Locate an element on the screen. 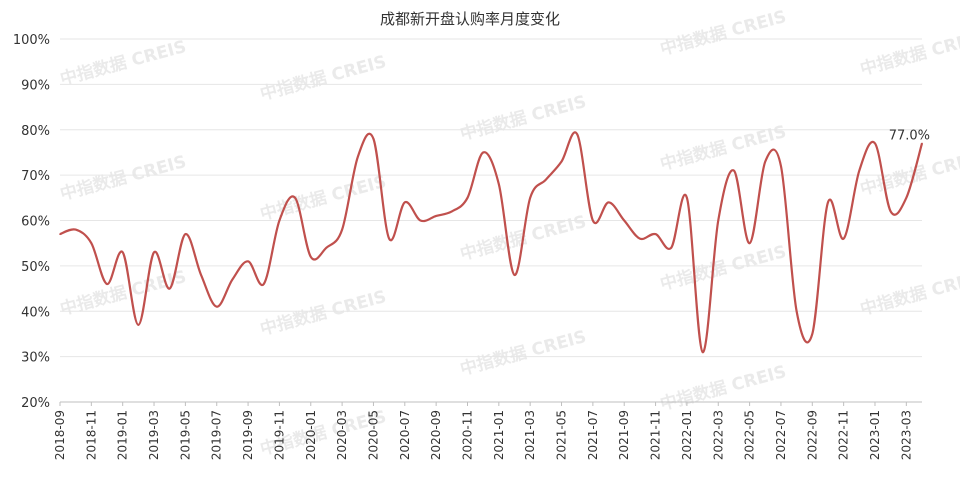  y-tick-label: 40% is located at coordinates (35, 312).